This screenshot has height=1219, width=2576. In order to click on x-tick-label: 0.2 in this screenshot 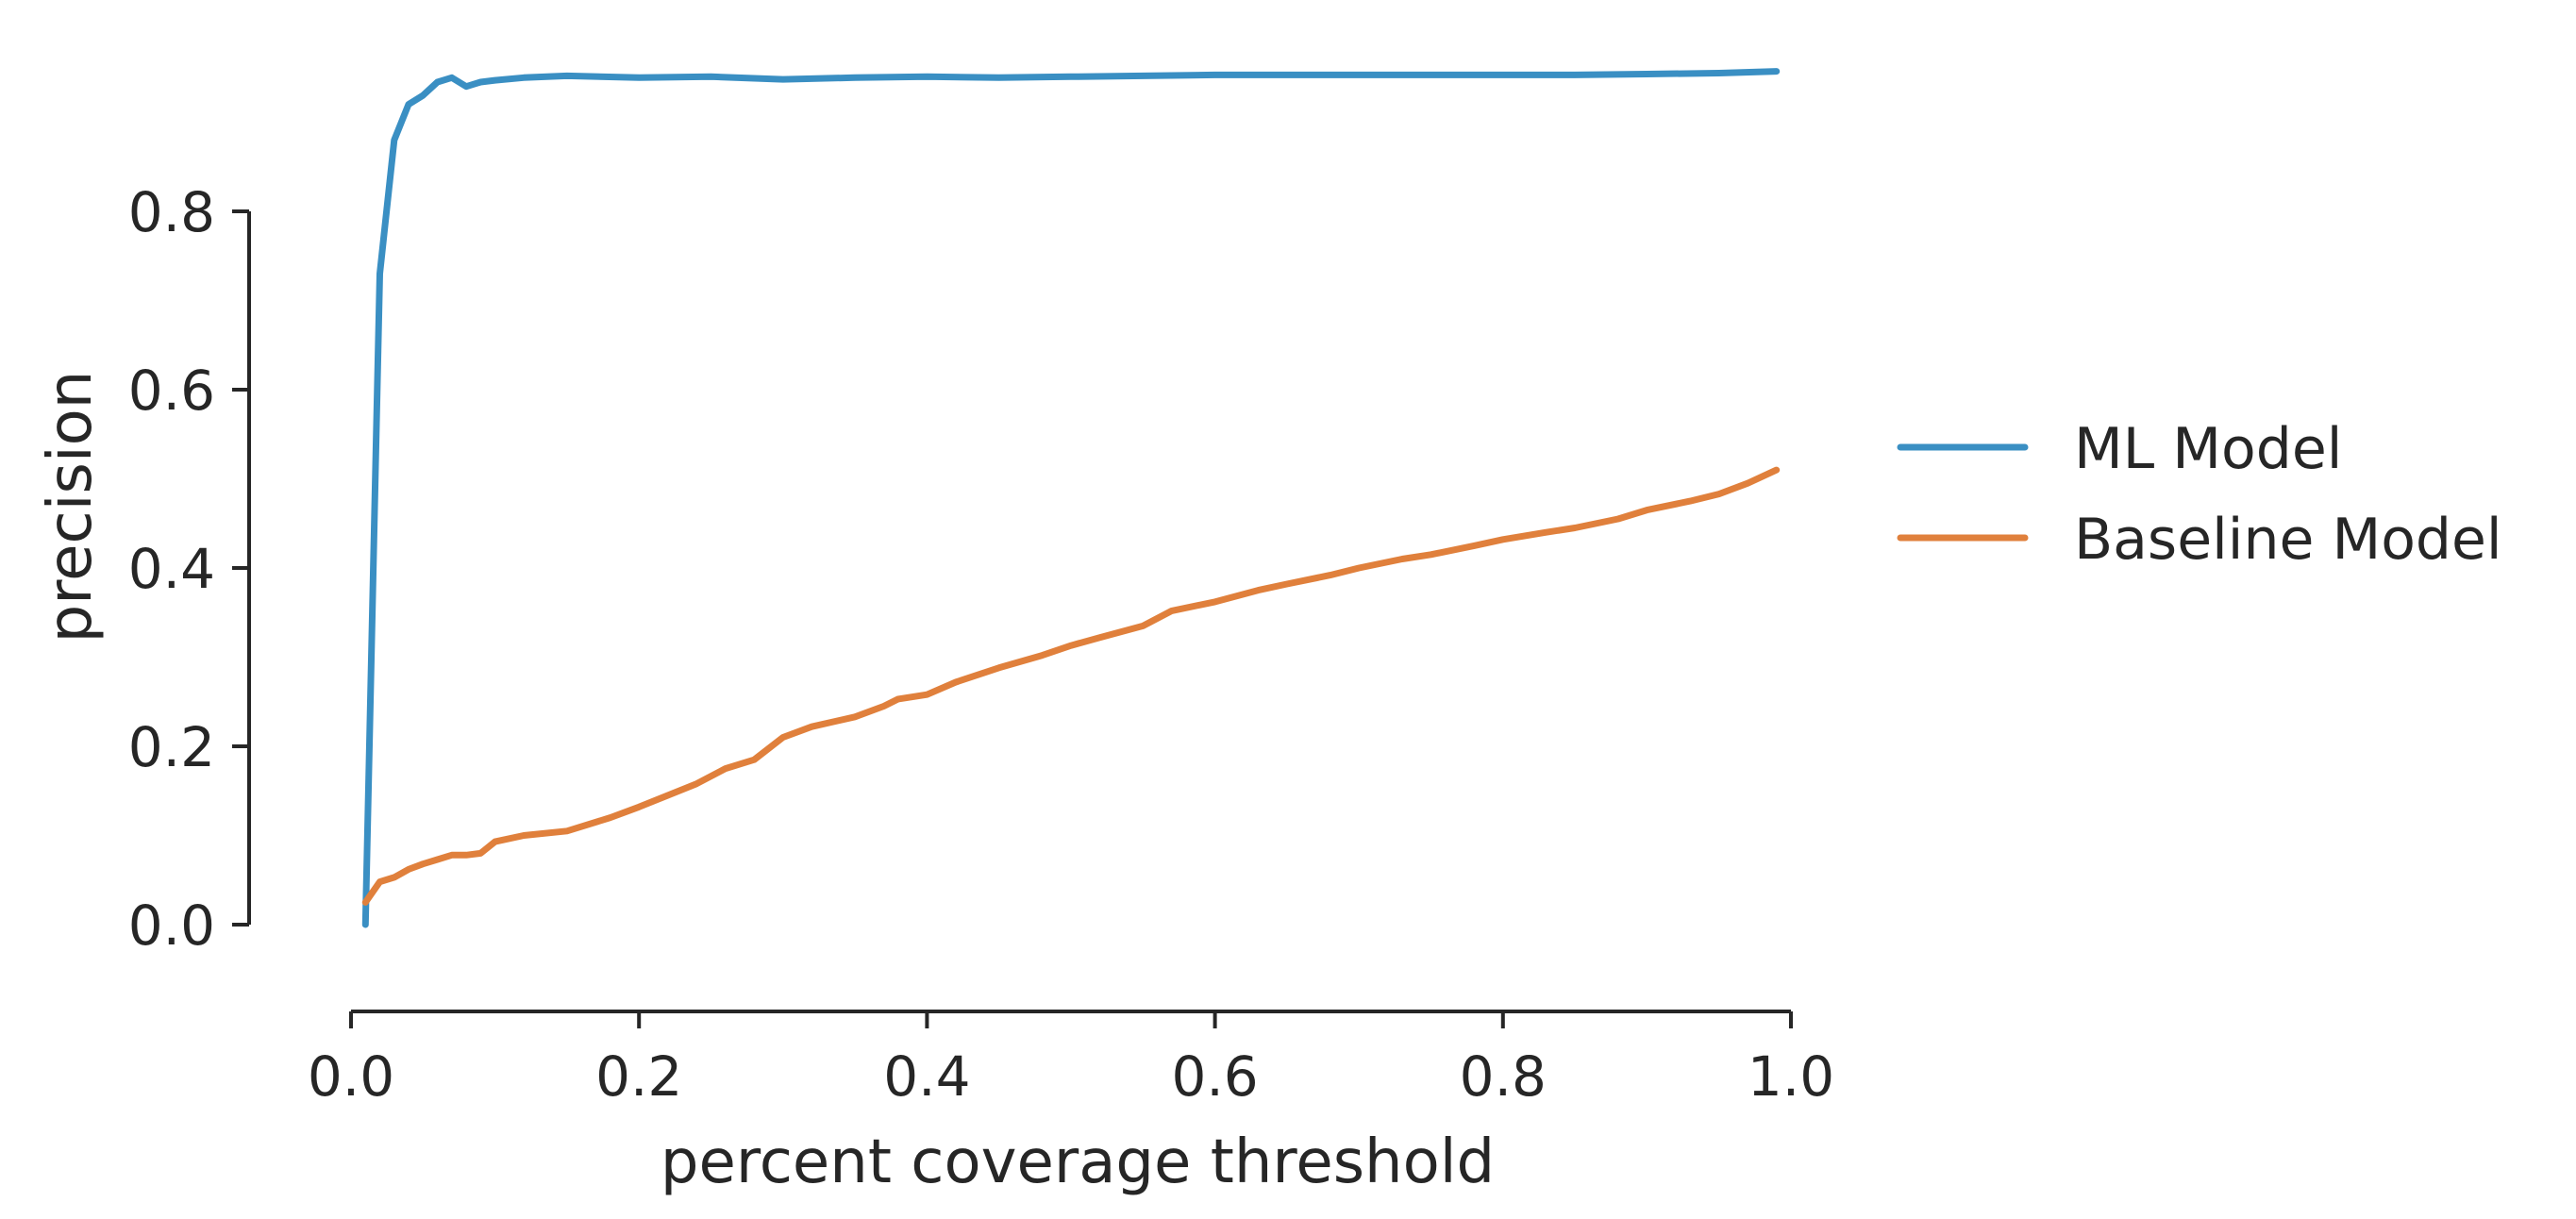, I will do `click(638, 1076)`.